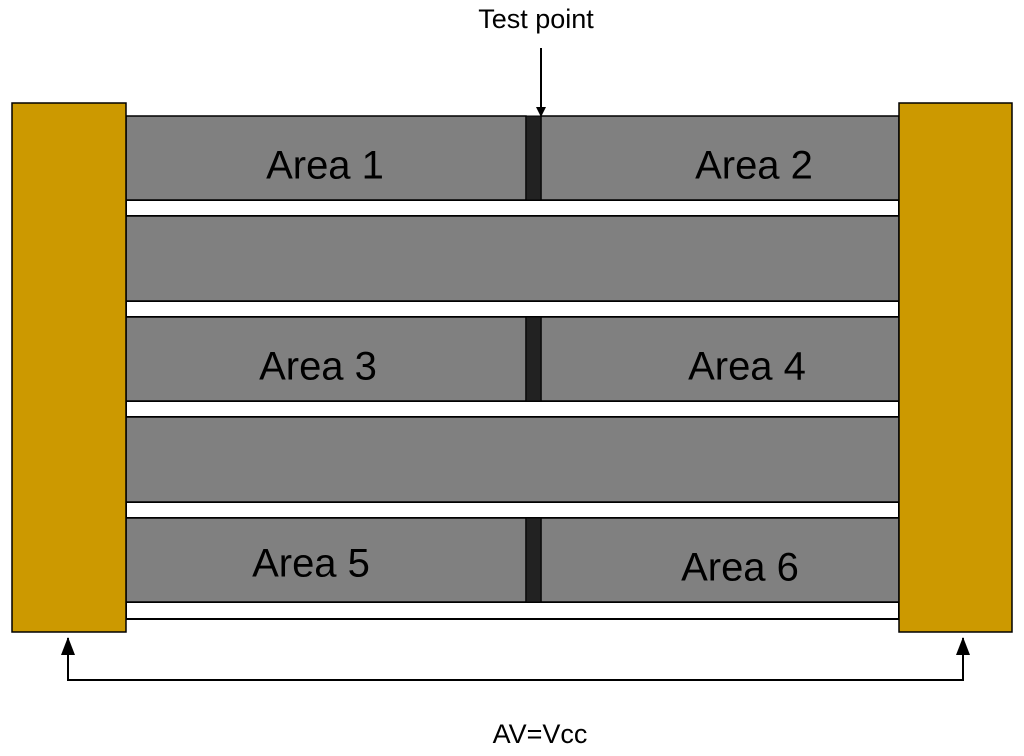 This screenshot has width=1024, height=756. I want to click on area-5-bar, so click(326, 560).